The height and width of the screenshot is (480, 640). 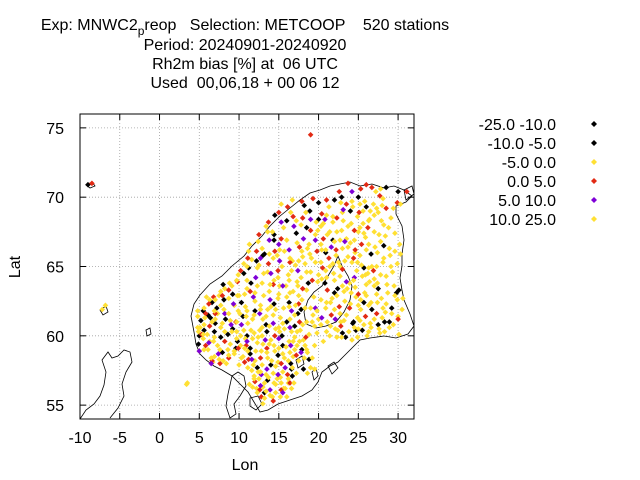 What do you see at coordinates (529, 163) in the screenshot?
I see `legend-label: -5.0 0.0` at bounding box center [529, 163].